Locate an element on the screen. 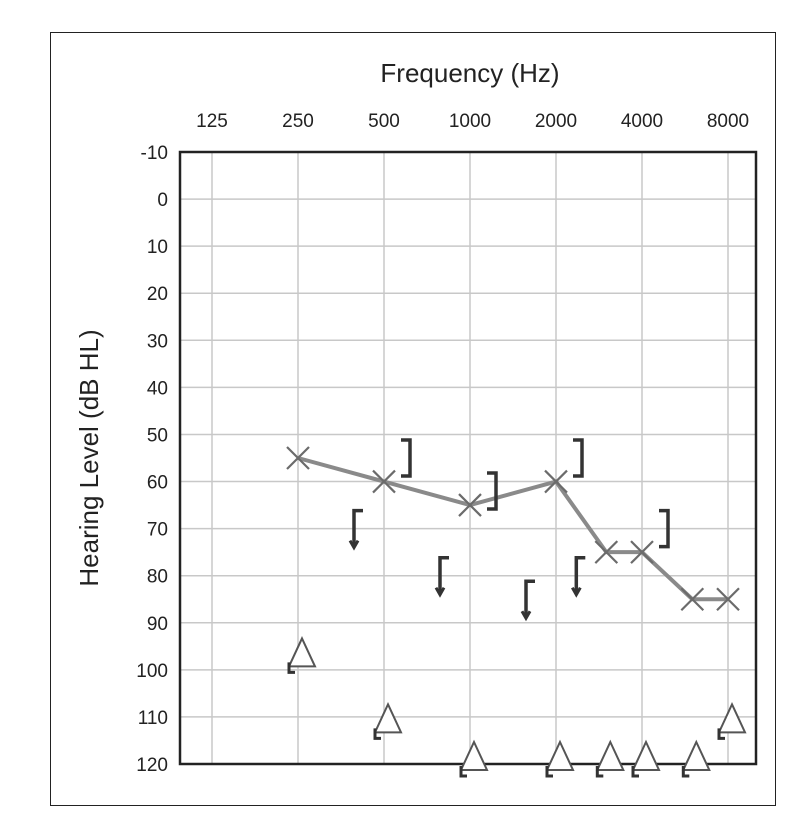  y-tick-label: -10 is located at coordinates (154, 153).